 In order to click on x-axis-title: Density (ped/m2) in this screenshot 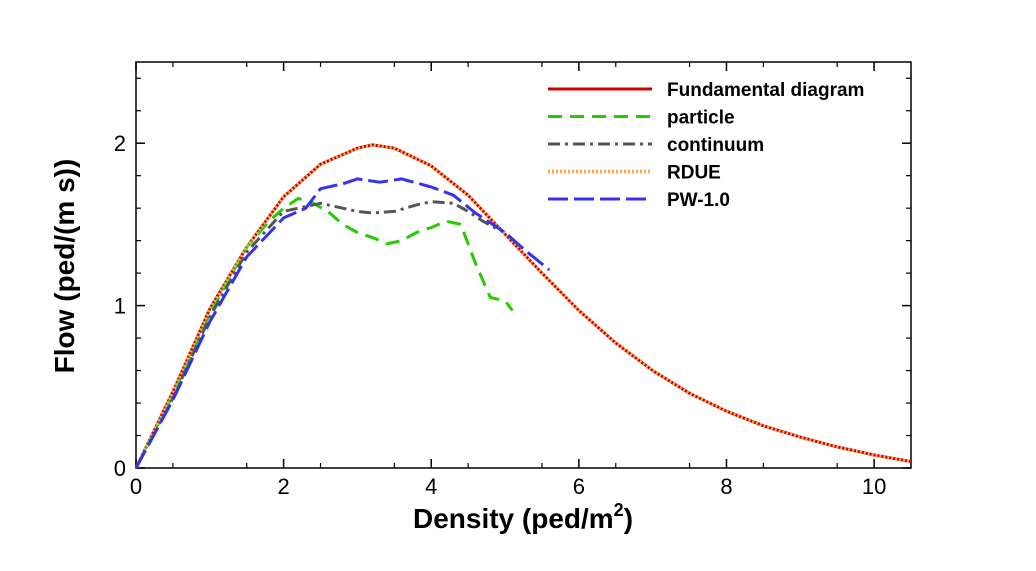, I will do `click(523, 517)`.